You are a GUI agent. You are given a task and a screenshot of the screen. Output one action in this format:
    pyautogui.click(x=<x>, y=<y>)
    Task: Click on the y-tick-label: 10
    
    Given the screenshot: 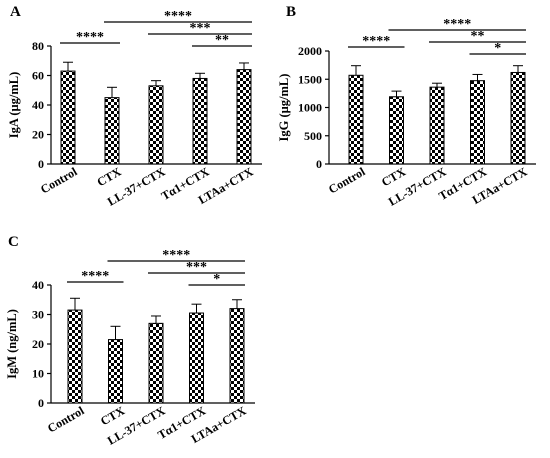 What is the action you would take?
    pyautogui.click(x=38, y=374)
    